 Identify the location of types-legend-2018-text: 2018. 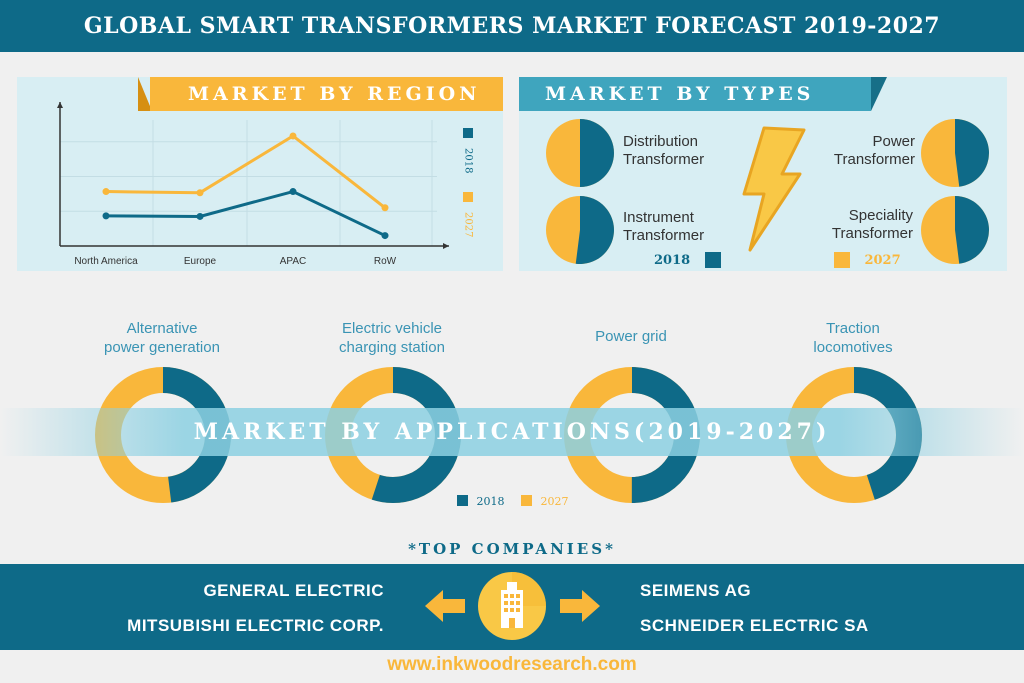
(672, 260).